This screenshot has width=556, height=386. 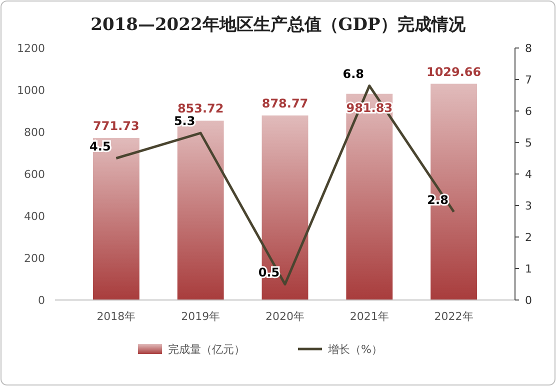 What do you see at coordinates (34, 174) in the screenshot?
I see `y-tick-label: 600` at bounding box center [34, 174].